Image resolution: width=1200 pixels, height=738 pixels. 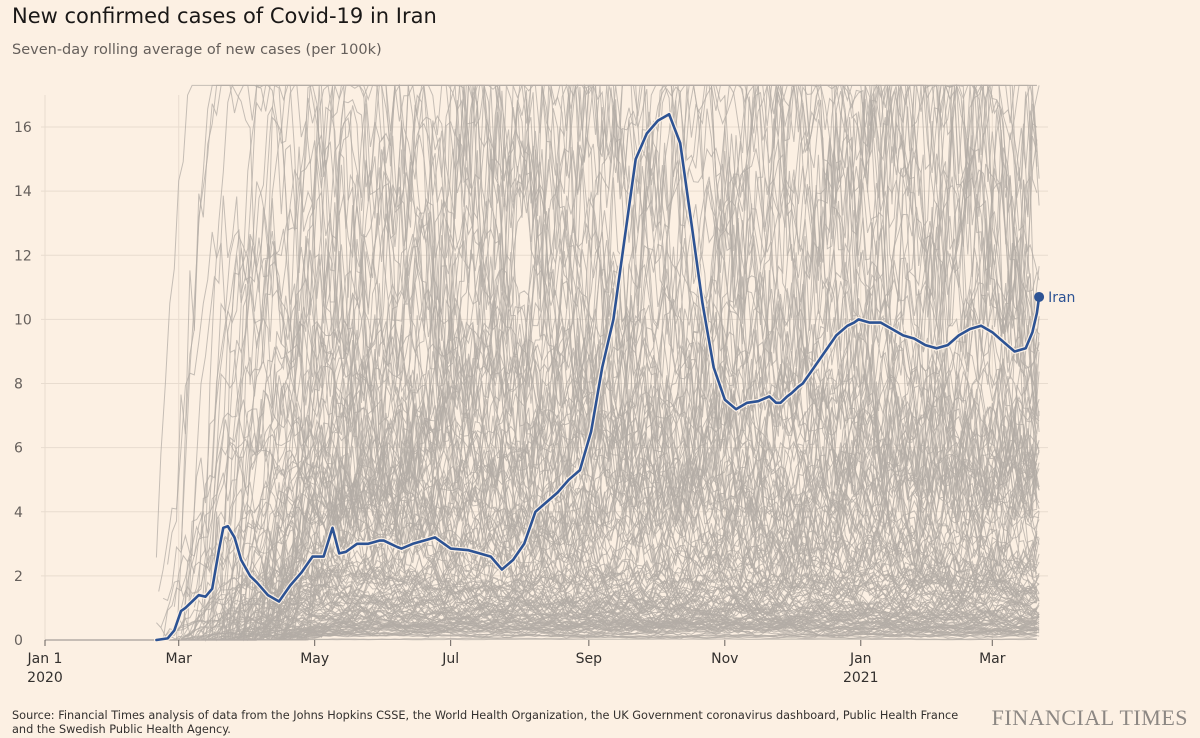 What do you see at coordinates (861, 678) in the screenshot?
I see `x-tick-sublabel: 2021` at bounding box center [861, 678].